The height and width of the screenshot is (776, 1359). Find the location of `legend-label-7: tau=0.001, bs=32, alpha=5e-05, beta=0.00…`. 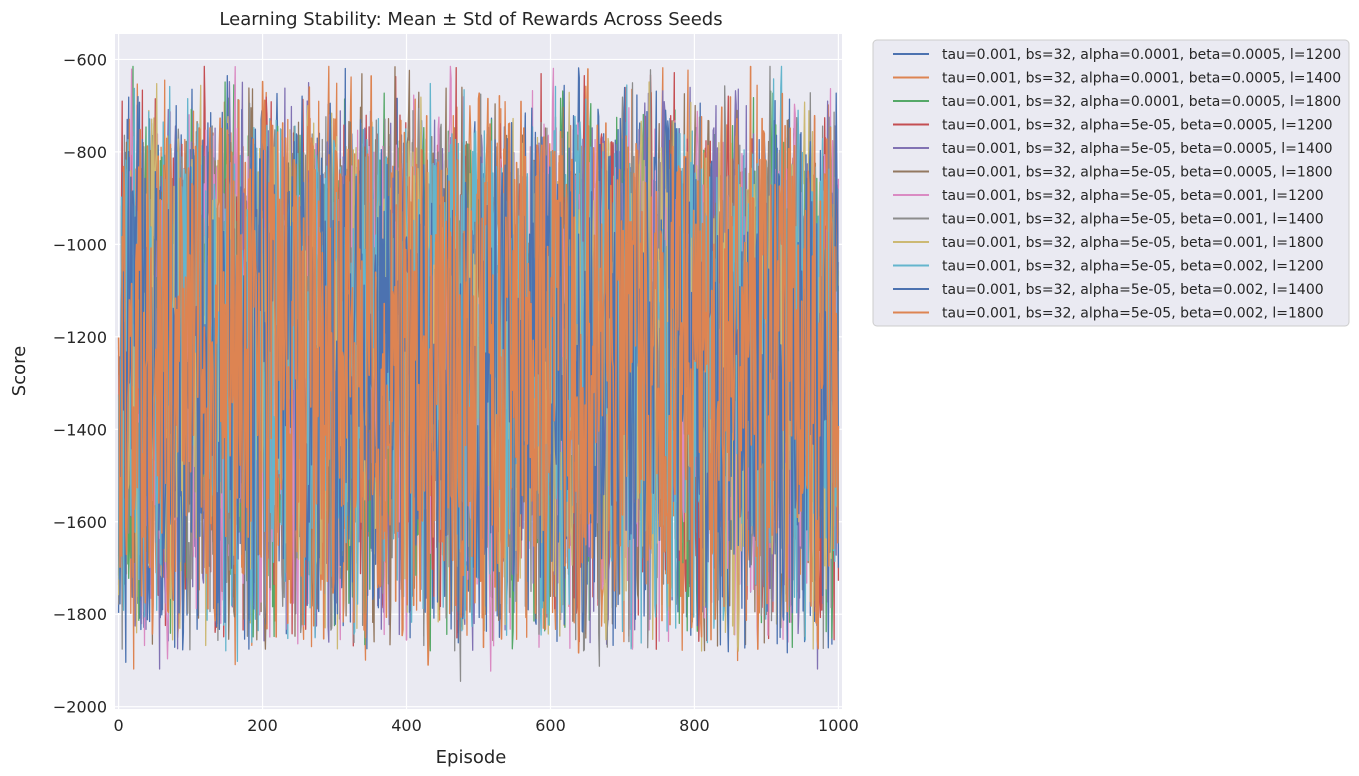

legend-label-7: tau=0.001, bs=32, alpha=5e-05, beta=0.00… is located at coordinates (1133, 196).